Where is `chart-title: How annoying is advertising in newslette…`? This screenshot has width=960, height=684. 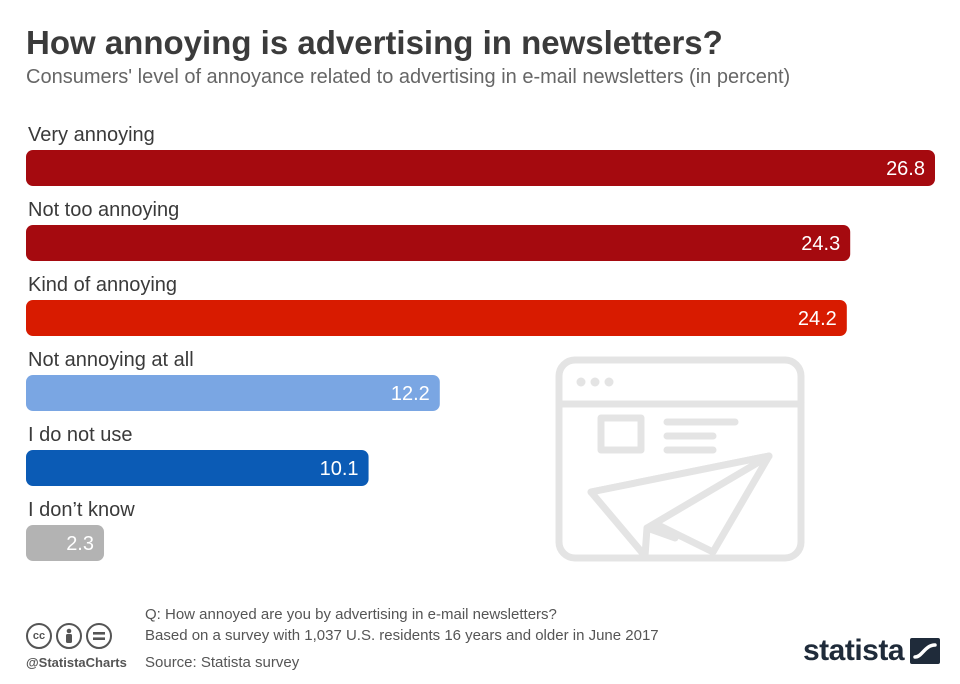
chart-title: How annoying is advertising in newslette… is located at coordinates (374, 42).